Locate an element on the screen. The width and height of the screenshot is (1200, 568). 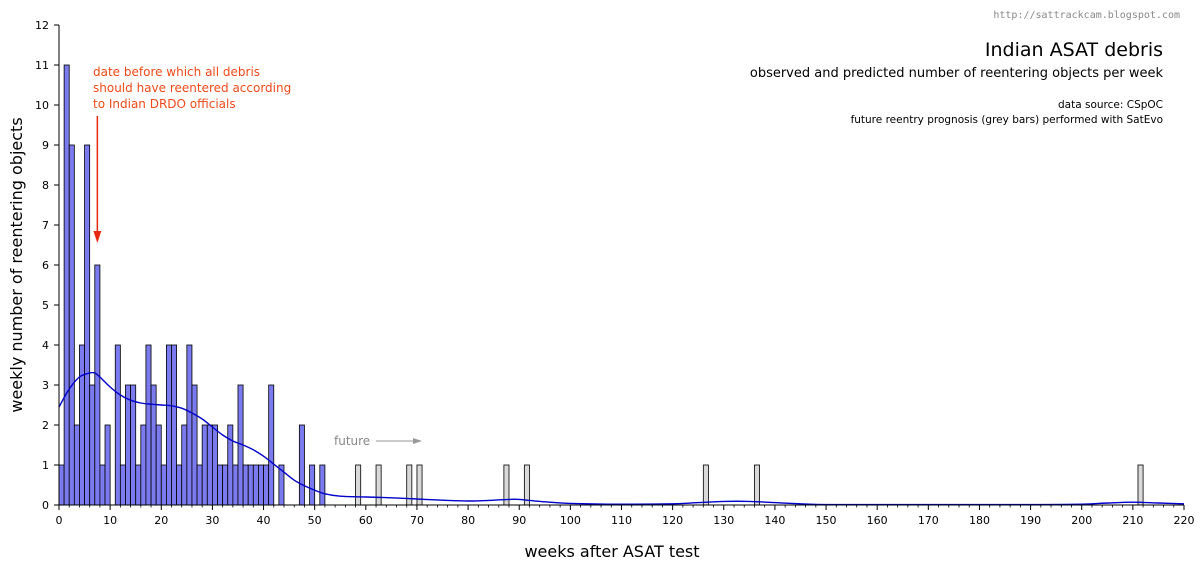
y-tick-label: 2 is located at coordinates (45, 425).